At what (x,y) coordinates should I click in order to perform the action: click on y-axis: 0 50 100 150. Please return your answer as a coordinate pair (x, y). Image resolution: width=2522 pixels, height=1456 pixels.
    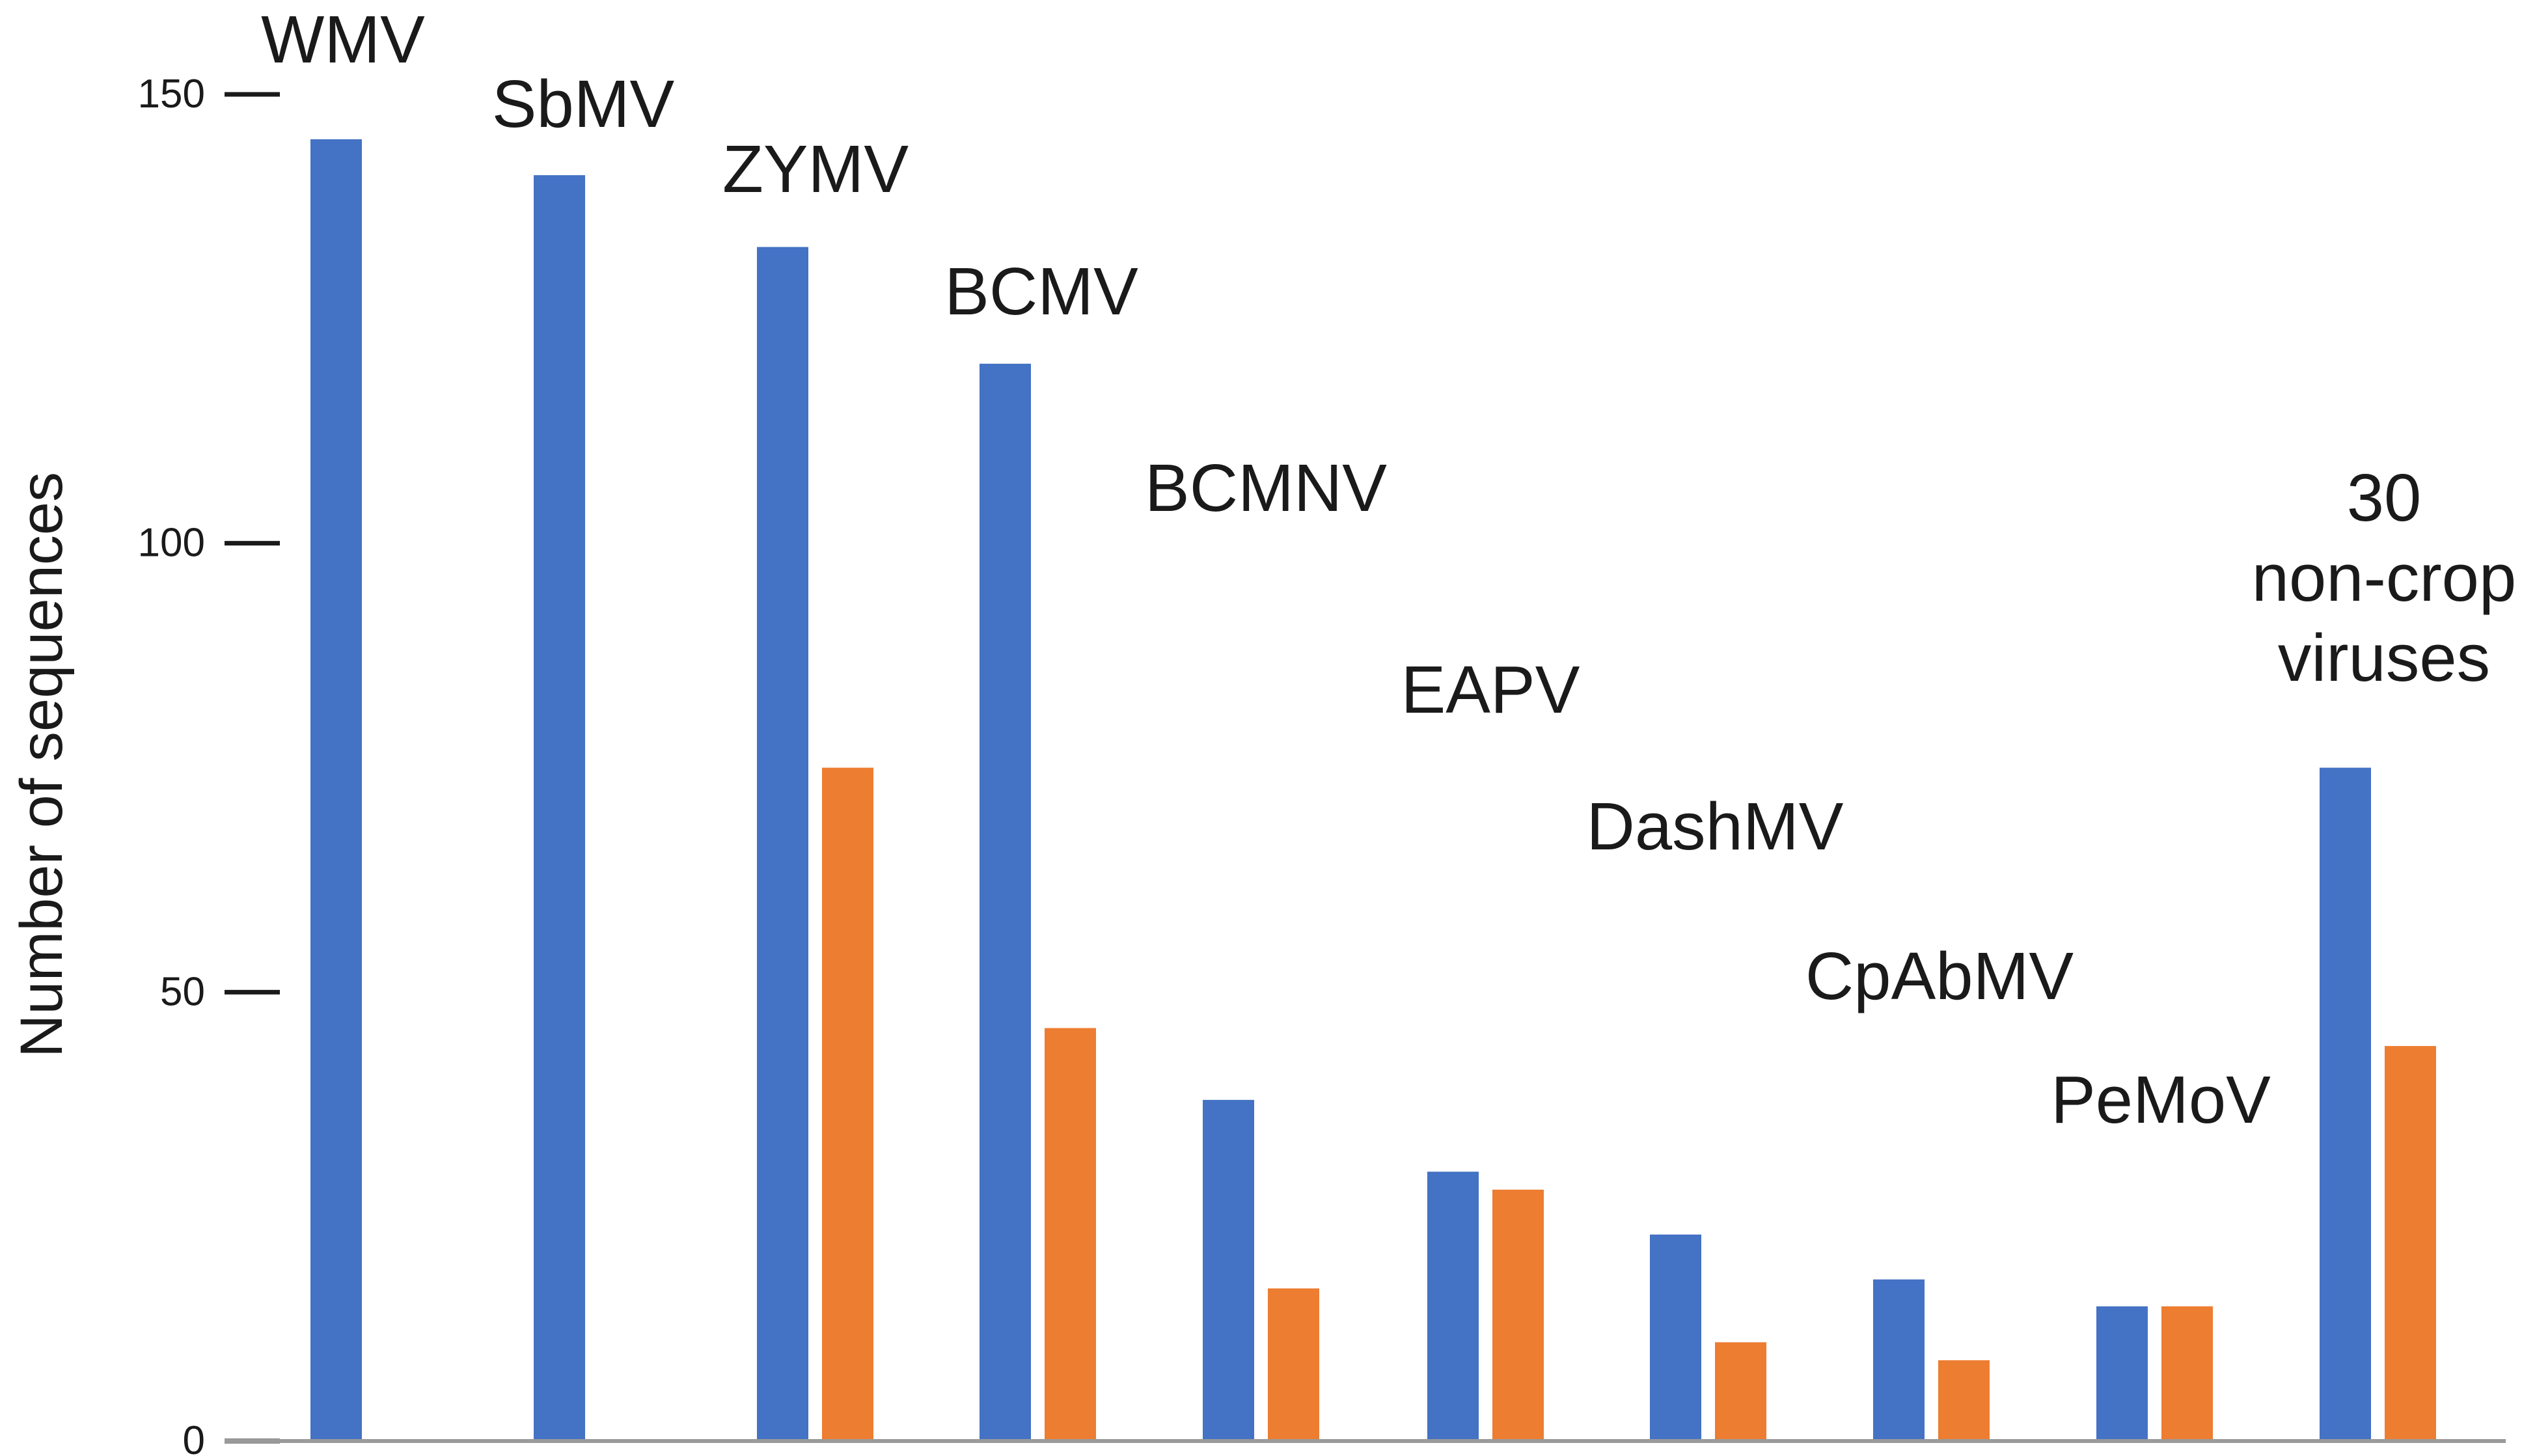
    Looking at the image, I should click on (209, 764).